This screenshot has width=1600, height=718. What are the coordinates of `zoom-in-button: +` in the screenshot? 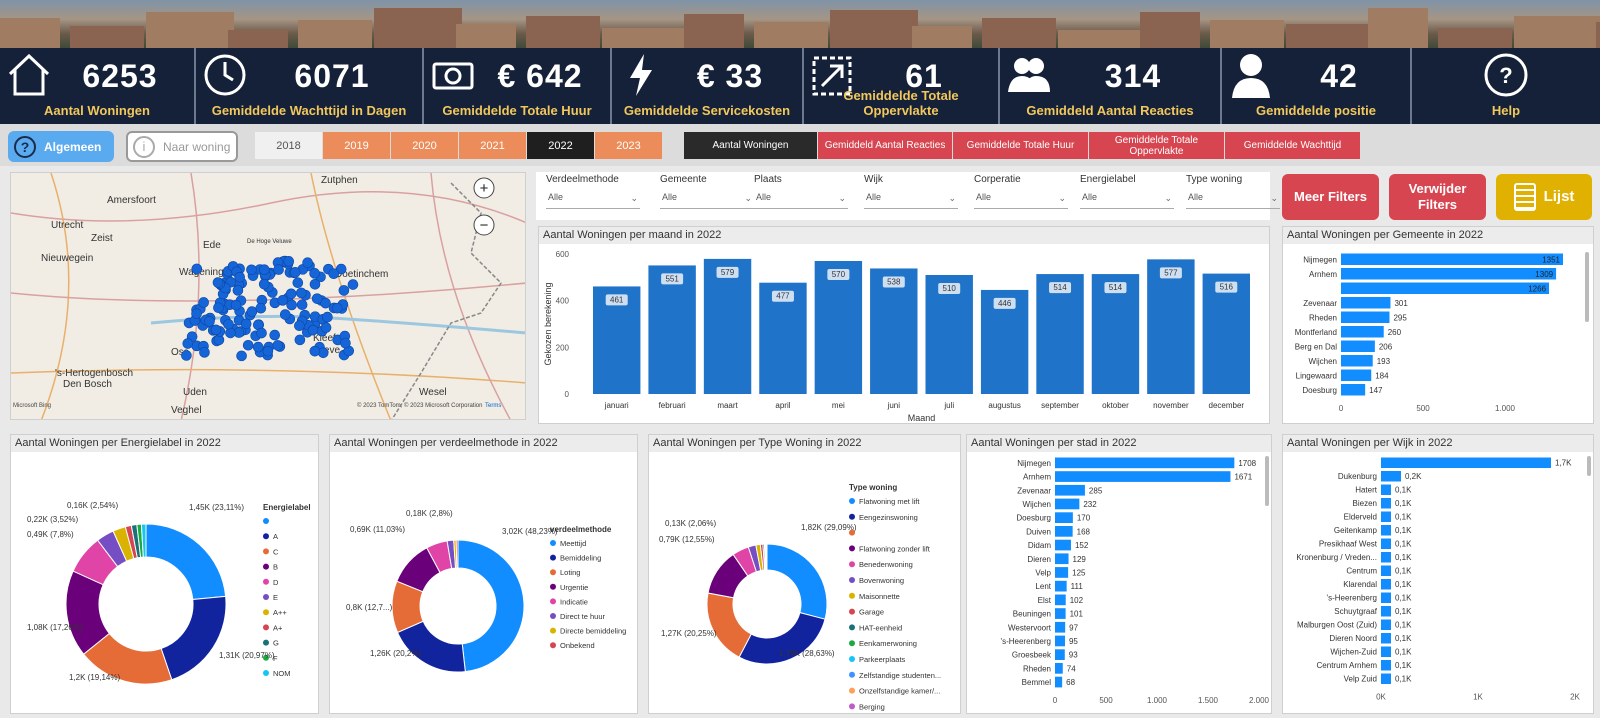 It's located at (484, 188).